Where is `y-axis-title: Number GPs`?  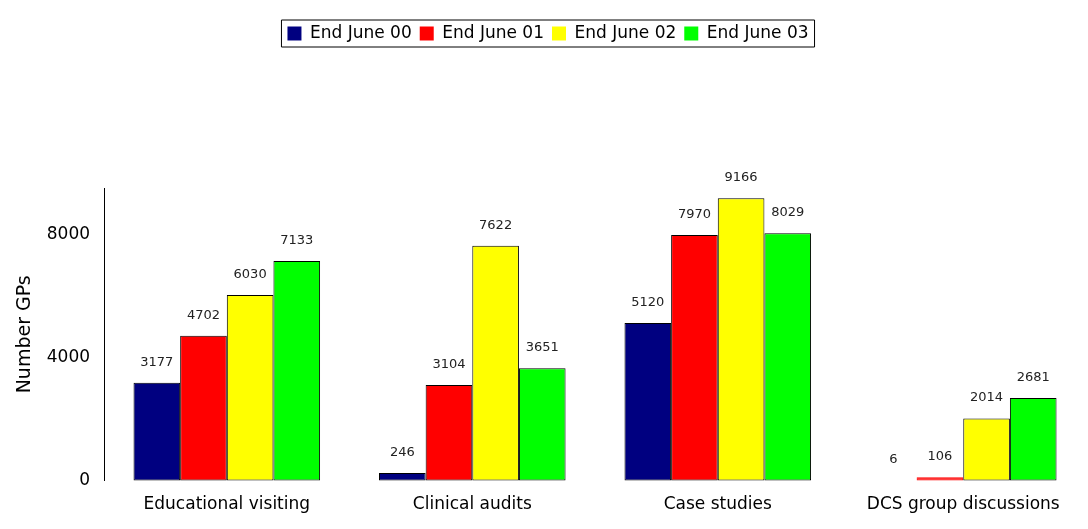
y-axis-title: Number GPs is located at coordinates (23, 334).